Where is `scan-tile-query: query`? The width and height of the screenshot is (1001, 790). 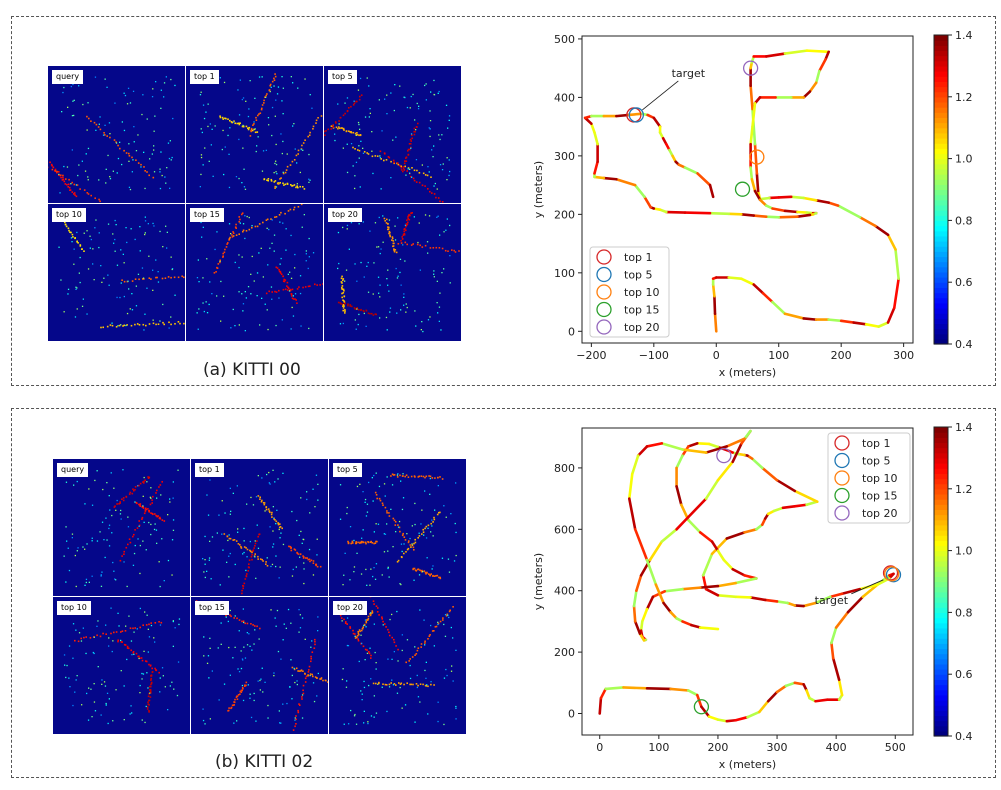
scan-tile-query: query is located at coordinates (121, 527).